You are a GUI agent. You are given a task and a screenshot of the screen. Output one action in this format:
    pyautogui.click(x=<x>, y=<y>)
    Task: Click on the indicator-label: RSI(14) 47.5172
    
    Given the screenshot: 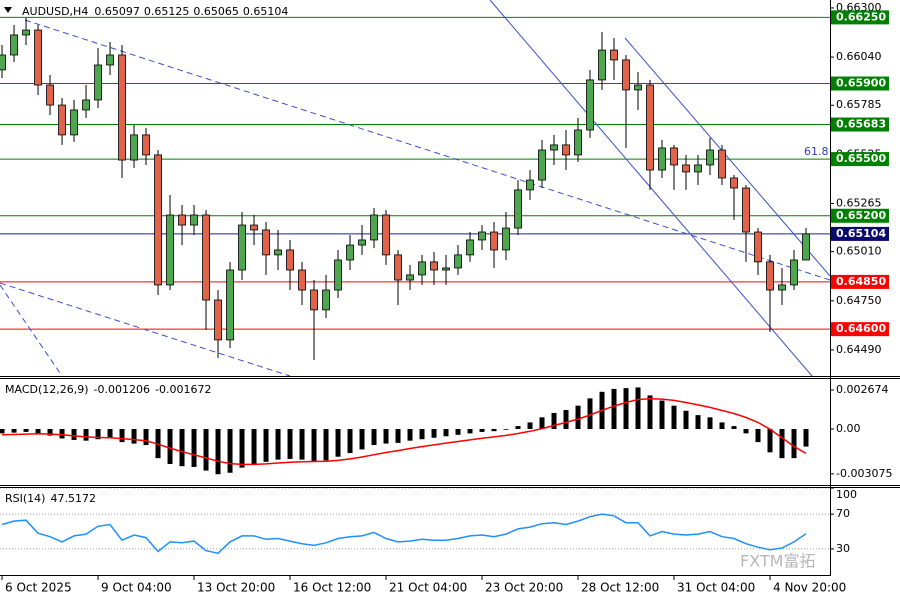 What is the action you would take?
    pyautogui.click(x=50, y=498)
    